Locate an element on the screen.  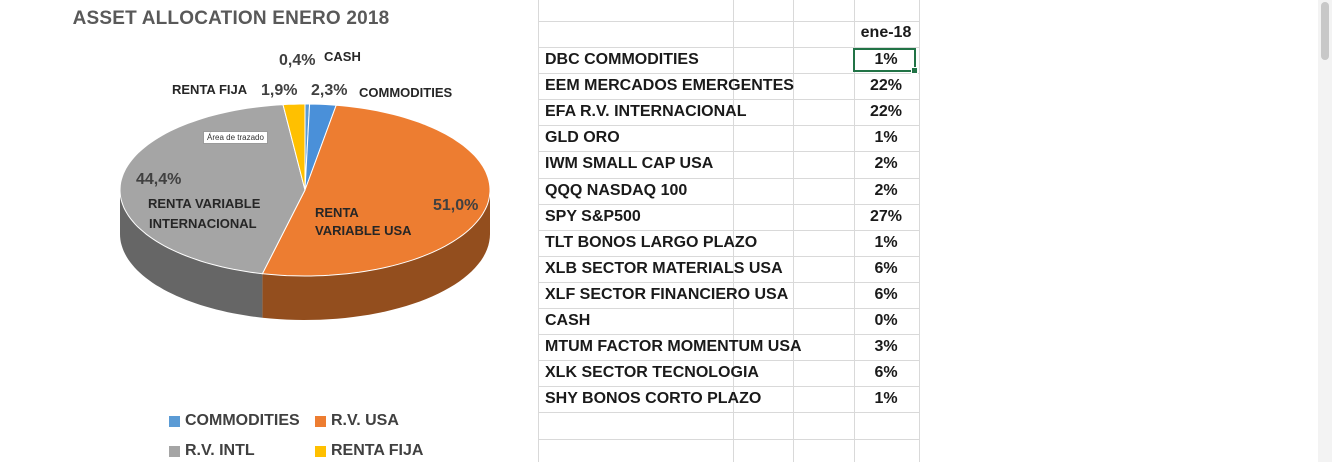
slice-label-rv-intl-2: INTERNACIONAL is located at coordinates (203, 223).